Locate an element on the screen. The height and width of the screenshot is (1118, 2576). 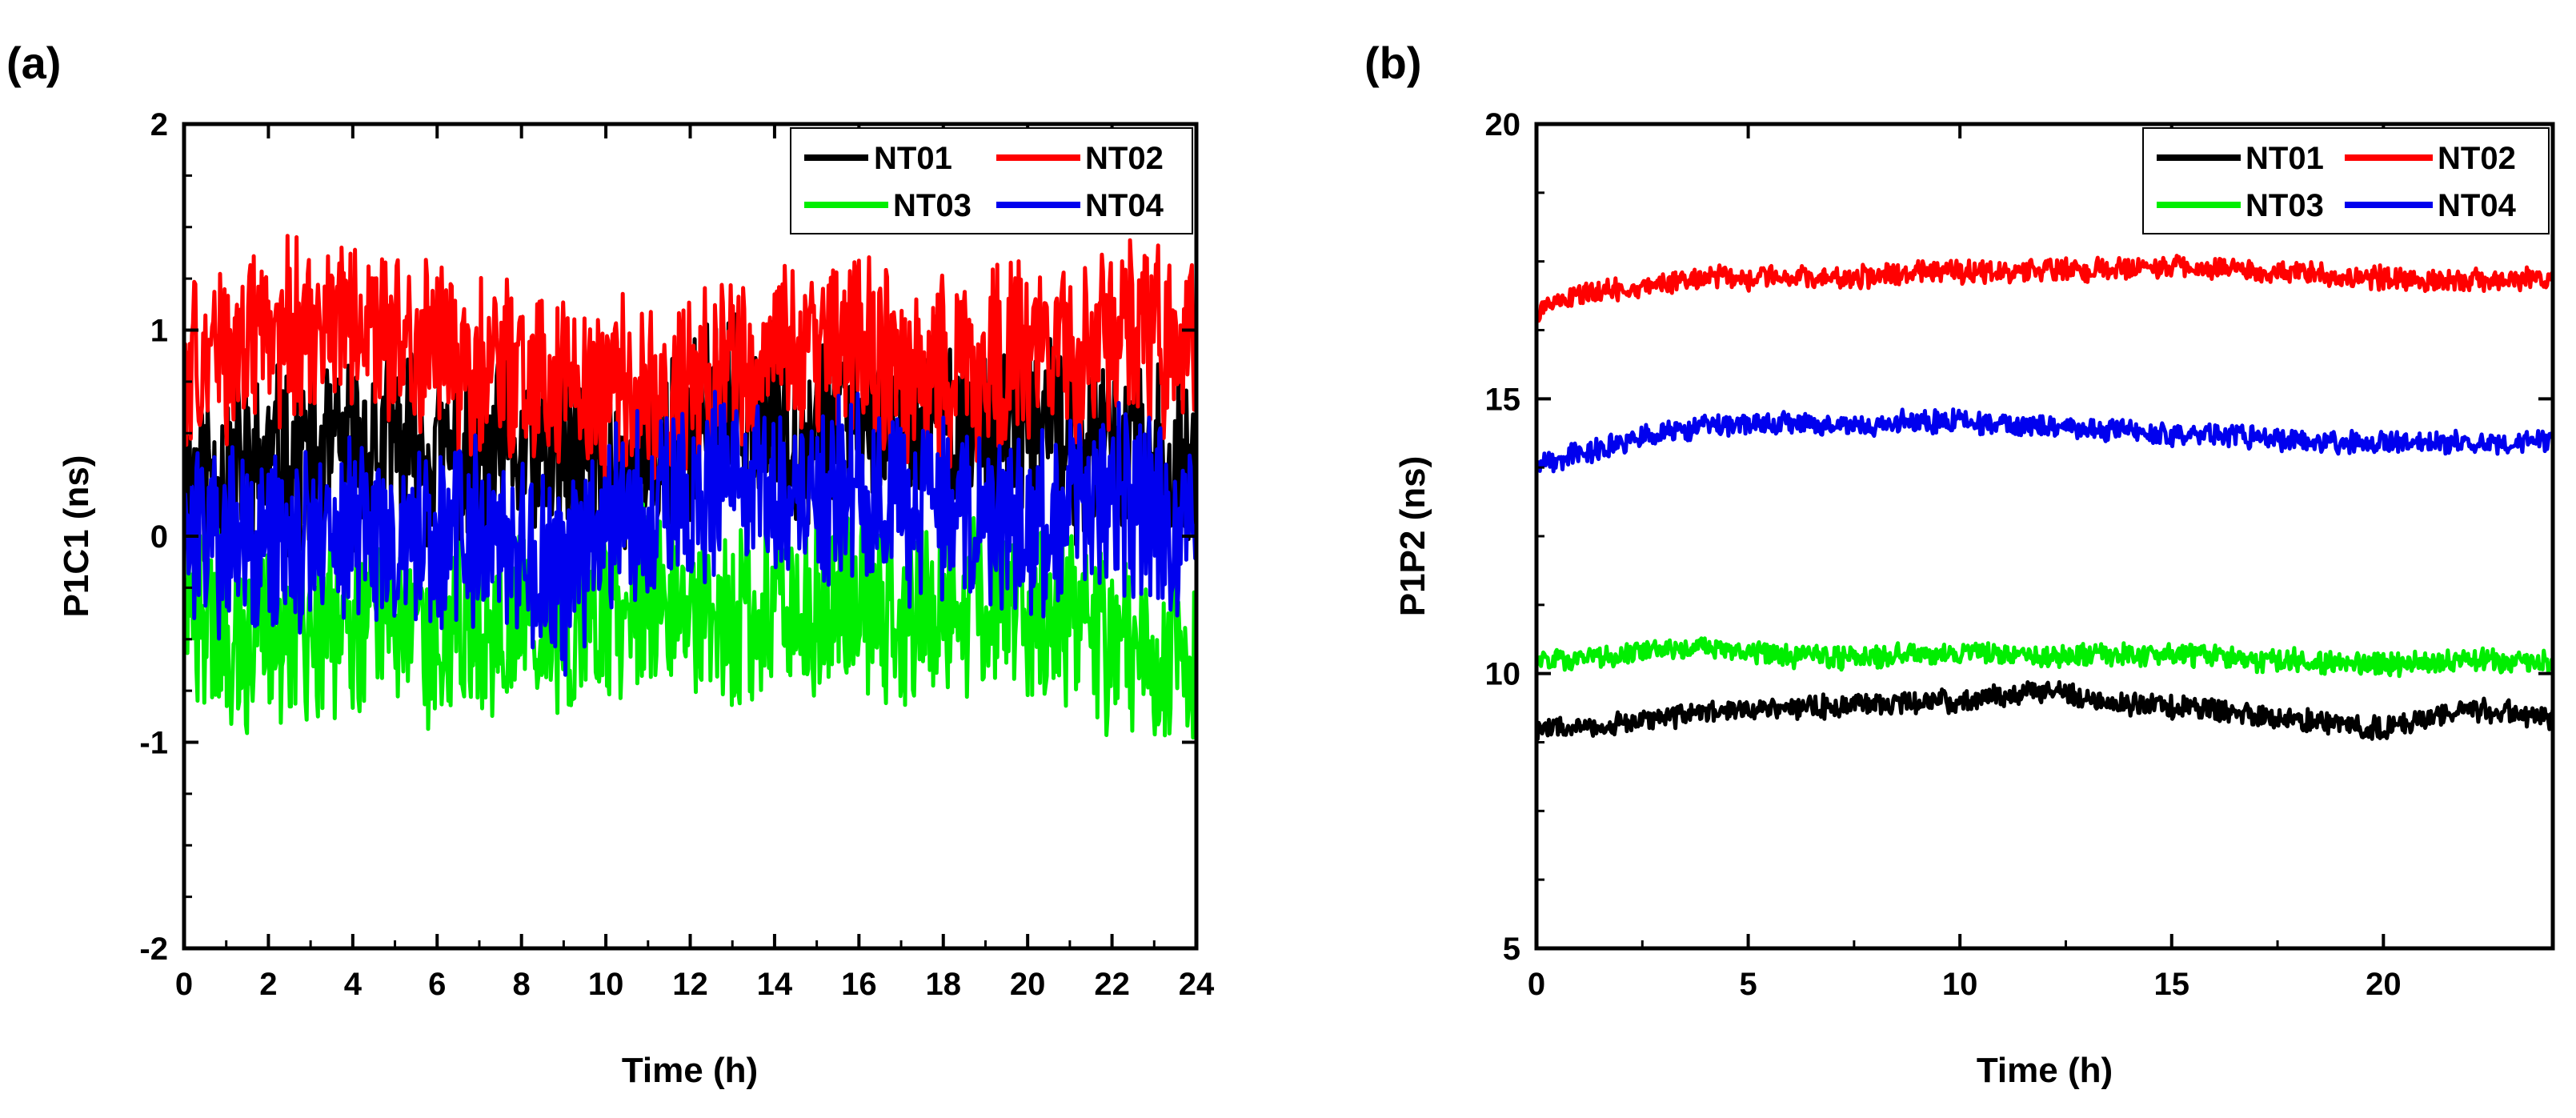
legend-a: NT01 NT02 NT03 NT04 is located at coordinates (991, 180).